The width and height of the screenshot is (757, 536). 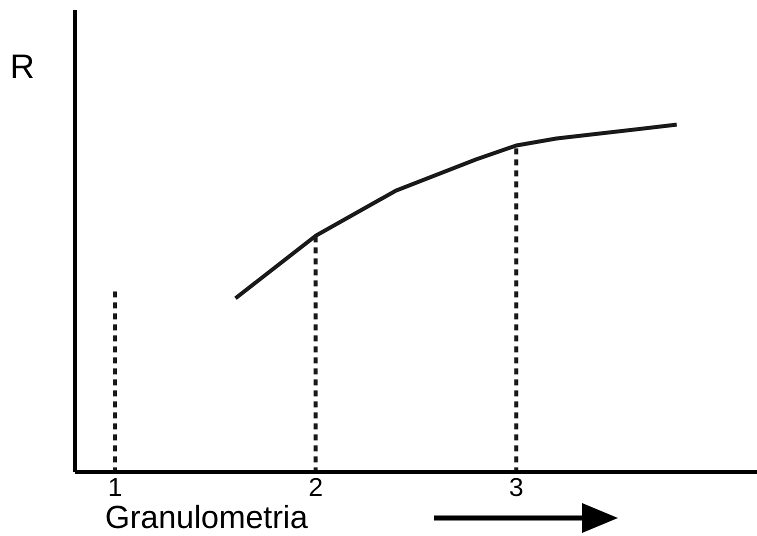 I want to click on x-axis-title: Granulometria, so click(x=206, y=517).